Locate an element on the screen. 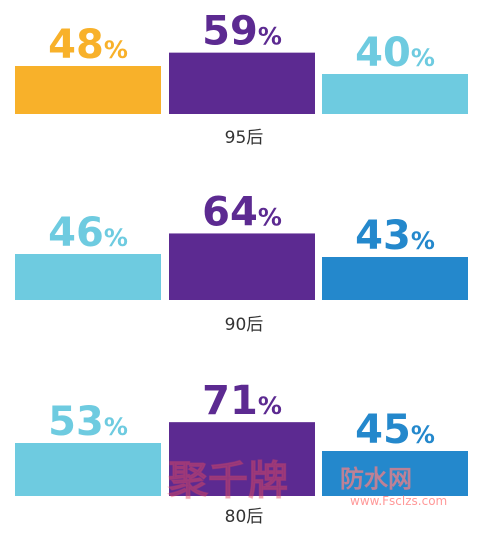  group-label-2: 90后 is located at coordinates (244, 325).